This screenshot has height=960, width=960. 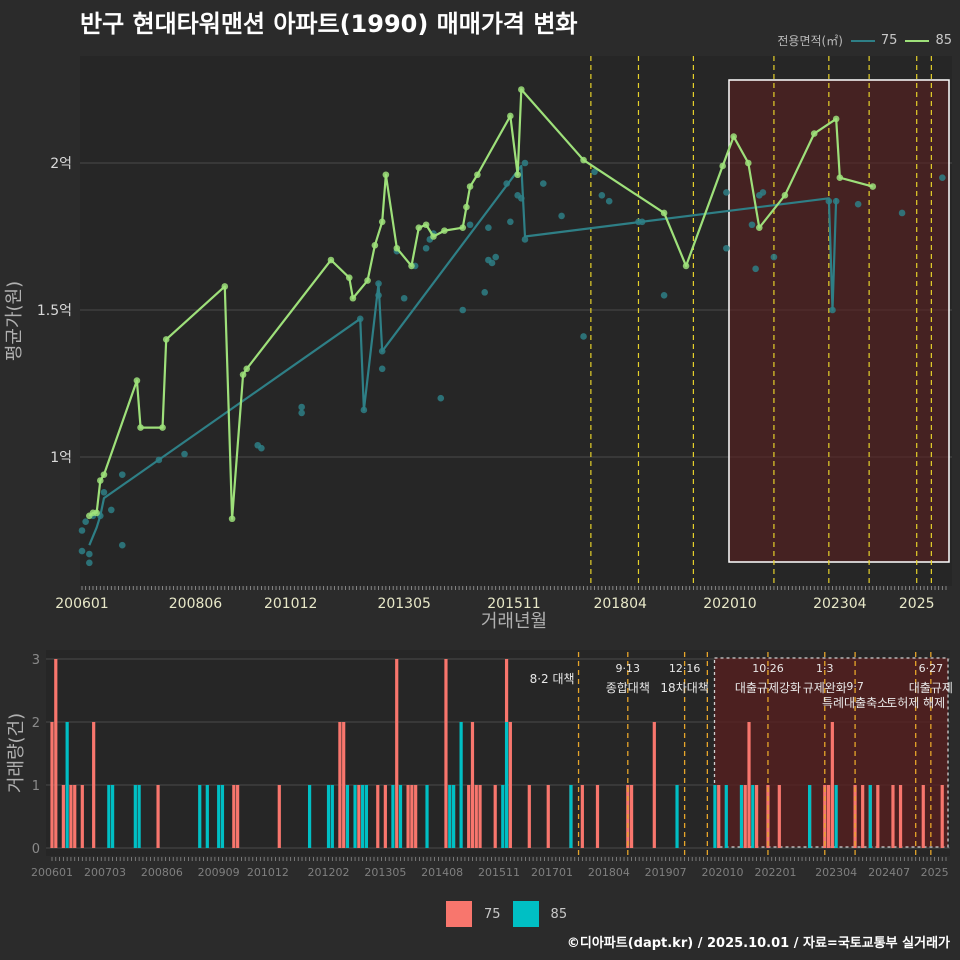 I want to click on volume-x-tick-label: 202407, so click(x=889, y=872).